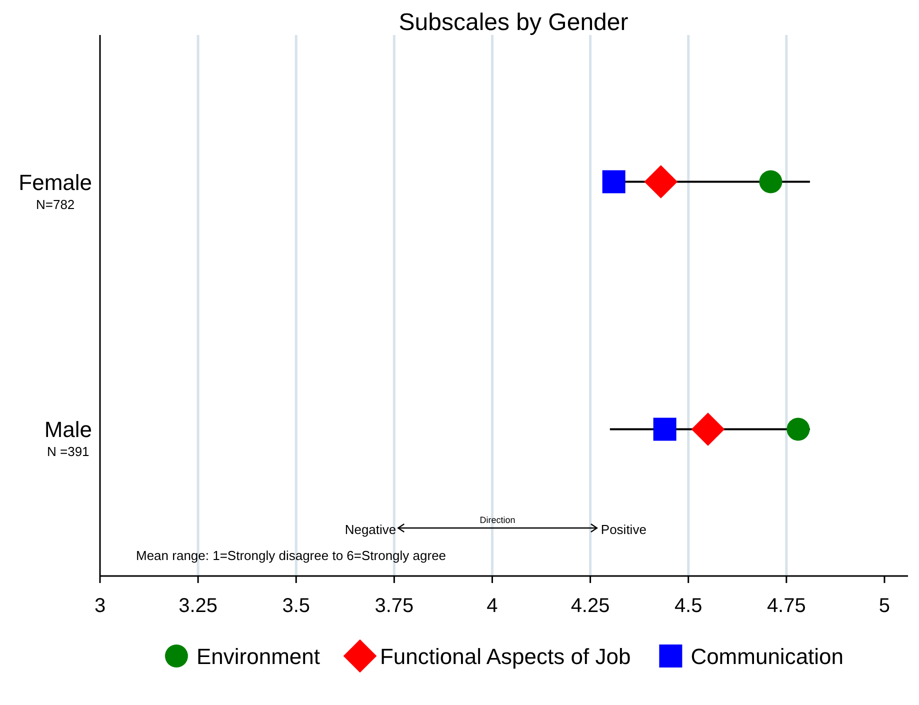  I want to click on y-tick-label: Male, so click(68, 429).